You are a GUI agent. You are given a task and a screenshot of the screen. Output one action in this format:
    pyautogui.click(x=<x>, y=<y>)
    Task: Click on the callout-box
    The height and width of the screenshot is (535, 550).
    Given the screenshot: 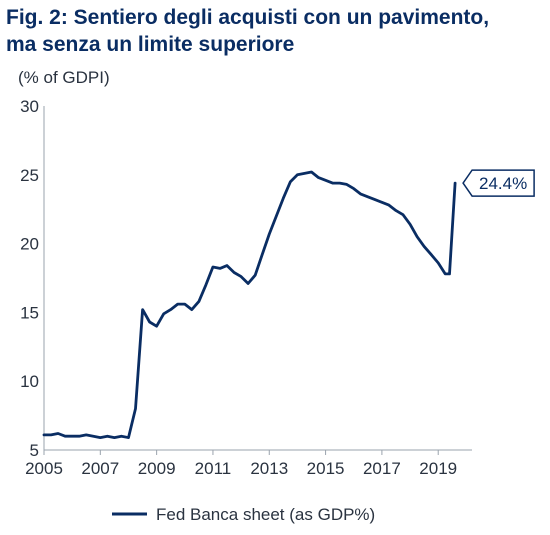 What is the action you would take?
    pyautogui.click(x=498, y=183)
    